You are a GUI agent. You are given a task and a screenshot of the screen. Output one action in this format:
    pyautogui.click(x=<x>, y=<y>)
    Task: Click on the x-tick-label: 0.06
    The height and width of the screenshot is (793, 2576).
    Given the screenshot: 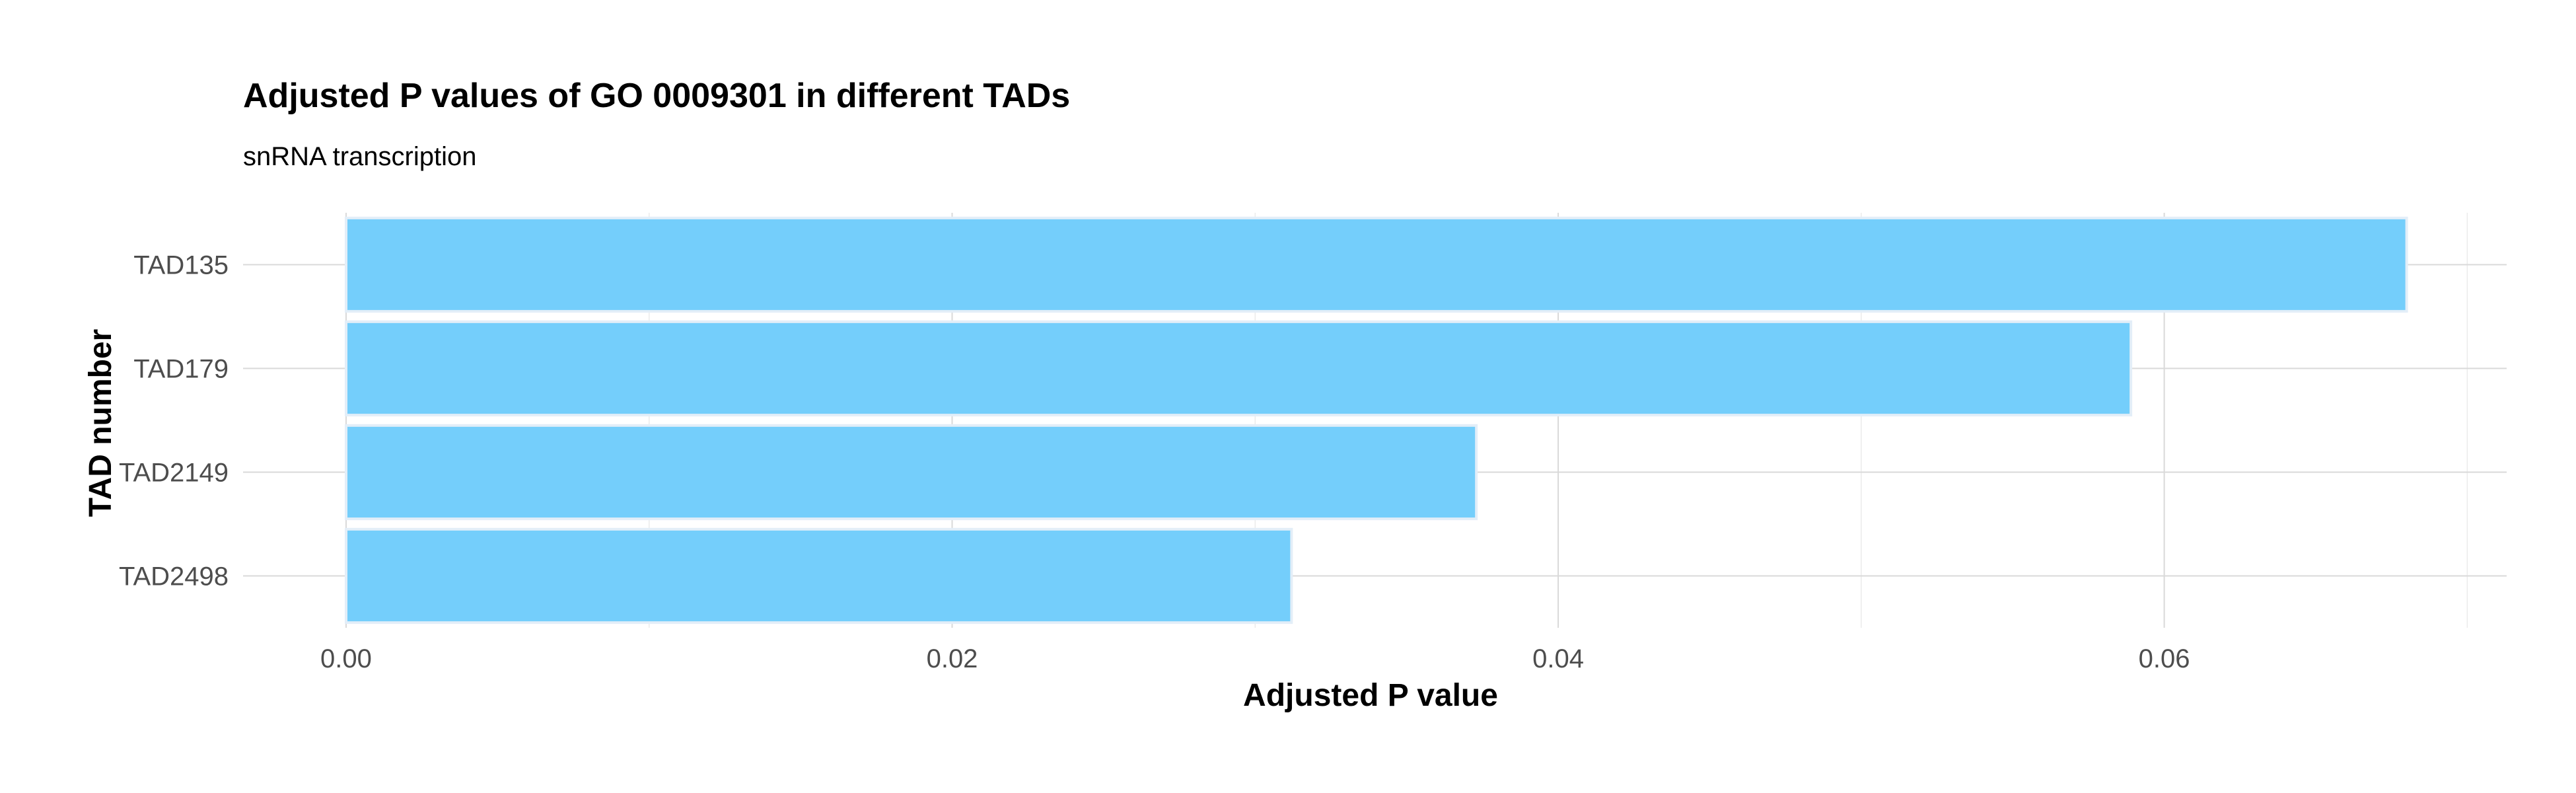 What is the action you would take?
    pyautogui.click(x=2165, y=658)
    